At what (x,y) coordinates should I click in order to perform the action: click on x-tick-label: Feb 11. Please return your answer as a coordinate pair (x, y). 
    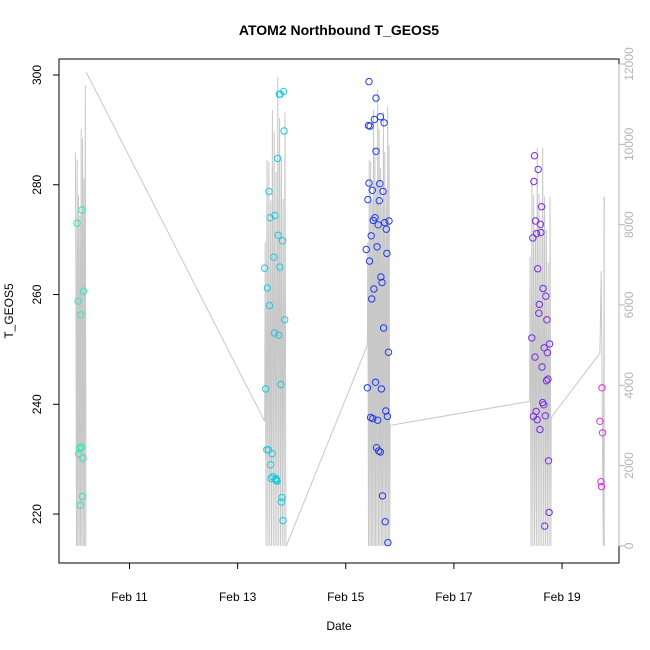
    Looking at the image, I should click on (129, 597).